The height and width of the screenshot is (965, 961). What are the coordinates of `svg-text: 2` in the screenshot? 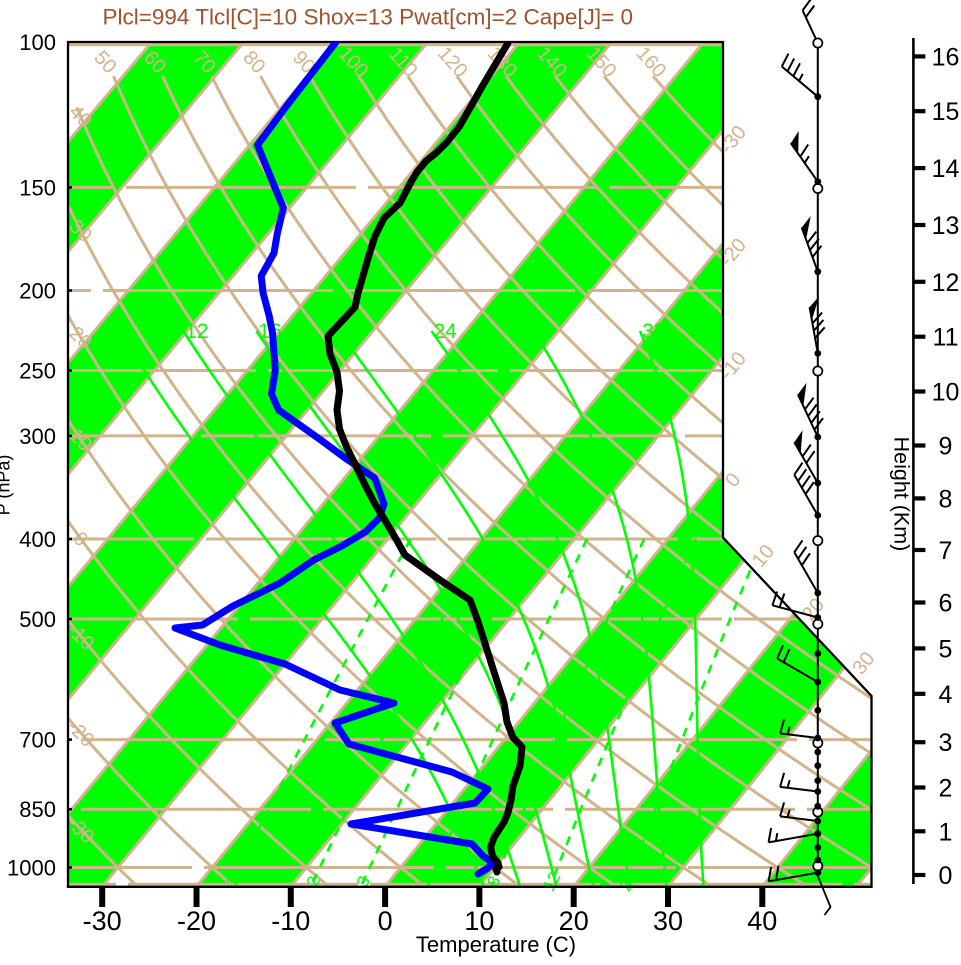 It's located at (946, 789).